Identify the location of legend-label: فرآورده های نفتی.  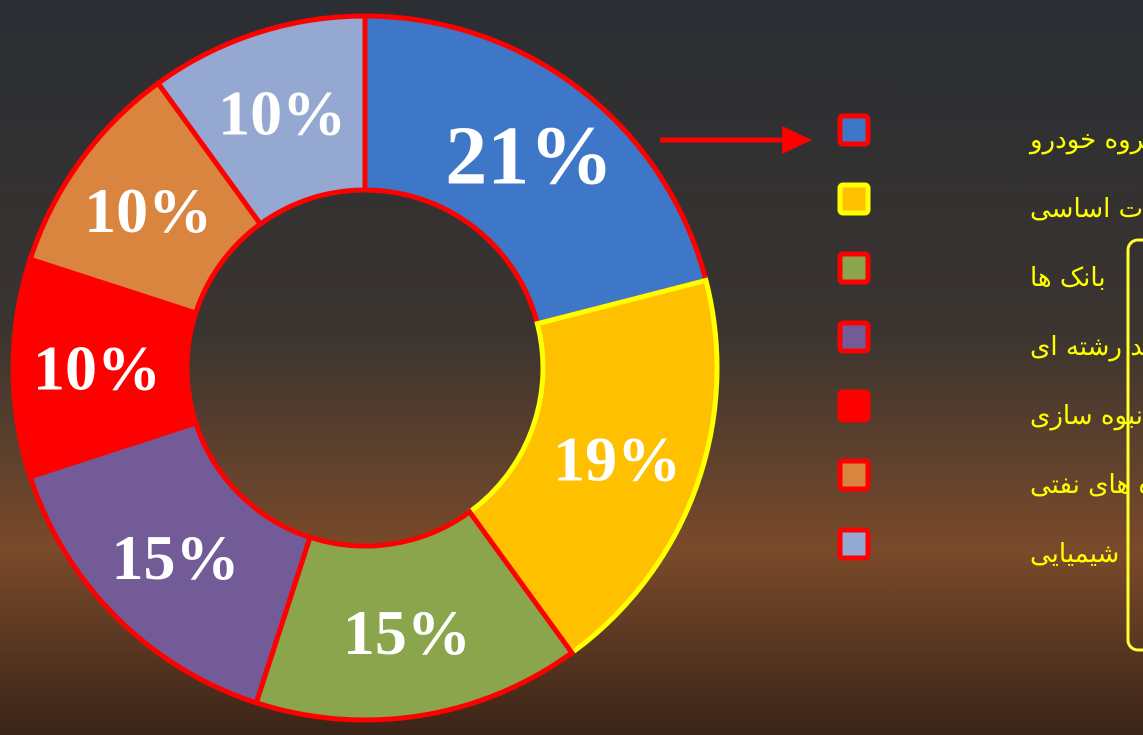
(1086, 484).